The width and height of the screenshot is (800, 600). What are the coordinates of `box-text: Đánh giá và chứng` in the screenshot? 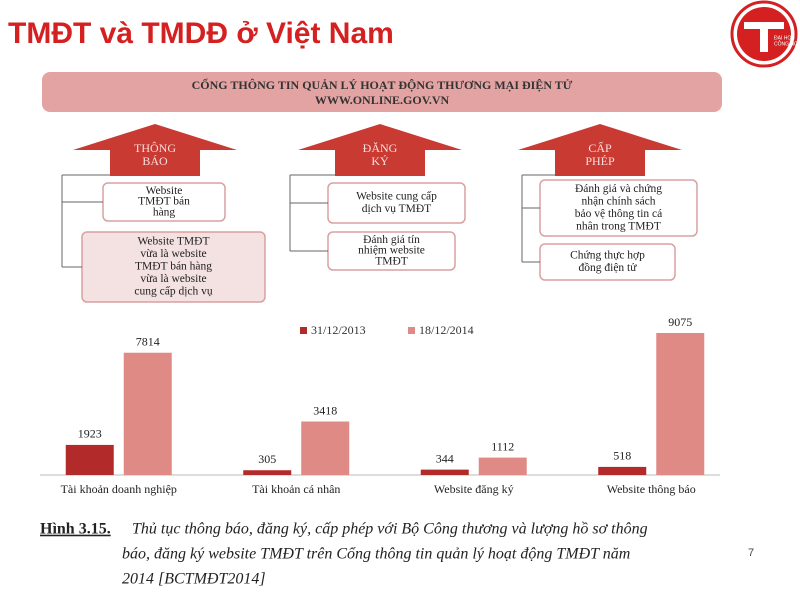 It's located at (618, 189).